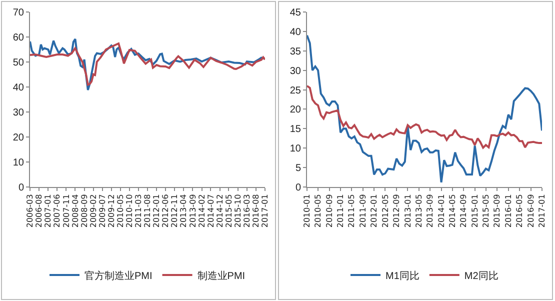  I want to click on x-tick-label: 2012-05, so click(385, 211).